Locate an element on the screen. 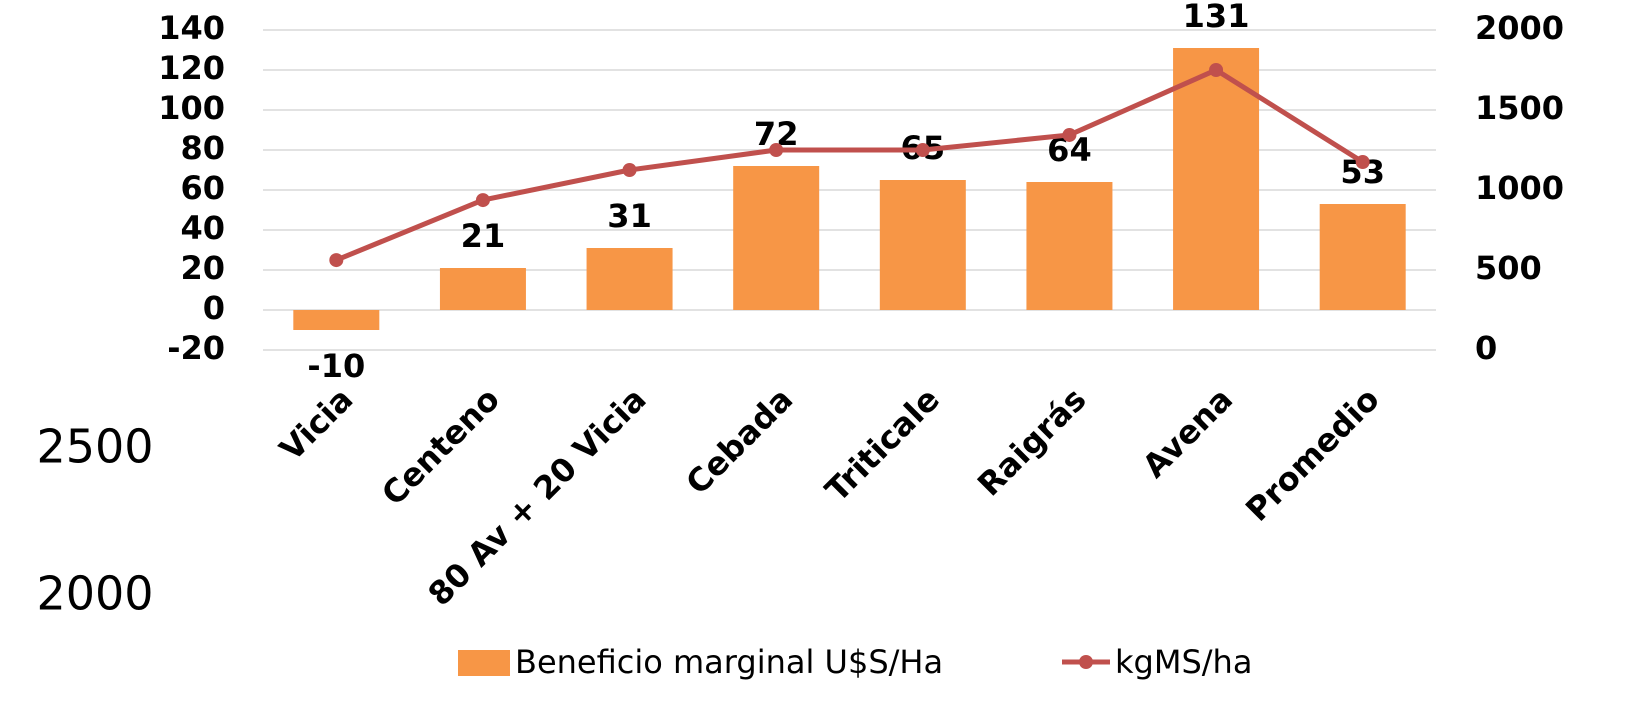  y2-tick-label: 500 is located at coordinates (1508, 268).